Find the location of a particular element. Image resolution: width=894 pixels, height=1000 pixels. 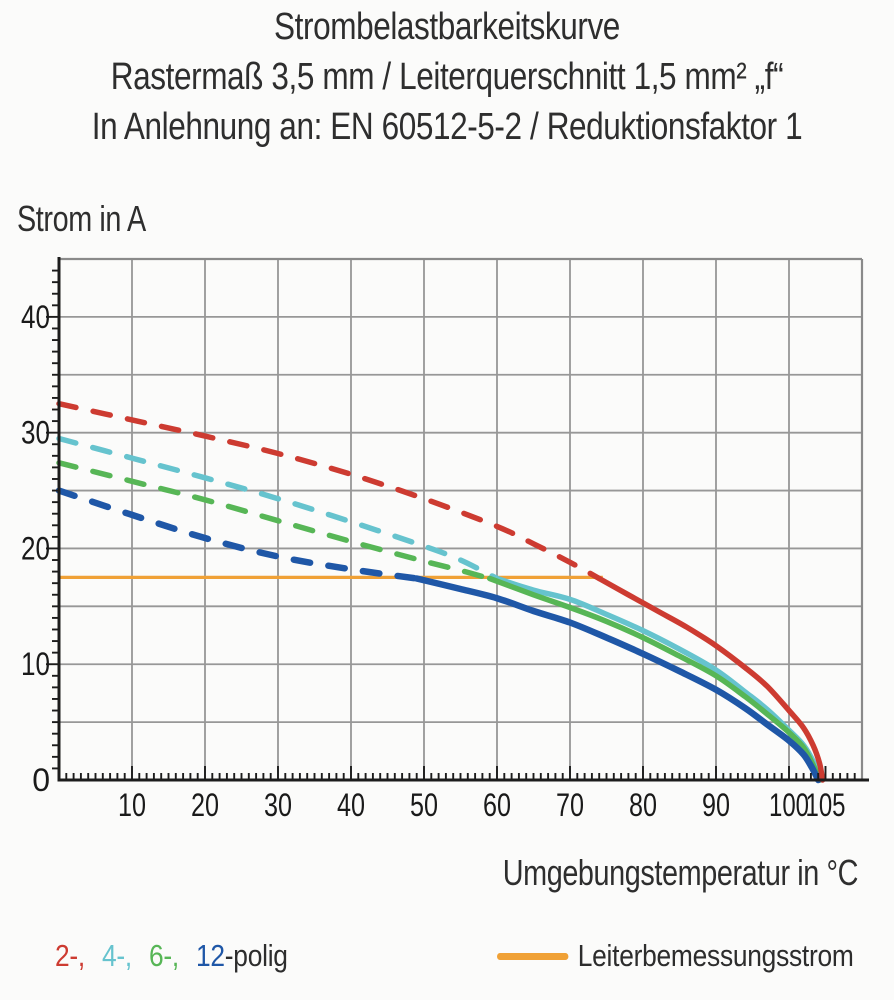

curve-2-polig-dashed is located at coordinates (329, 491).